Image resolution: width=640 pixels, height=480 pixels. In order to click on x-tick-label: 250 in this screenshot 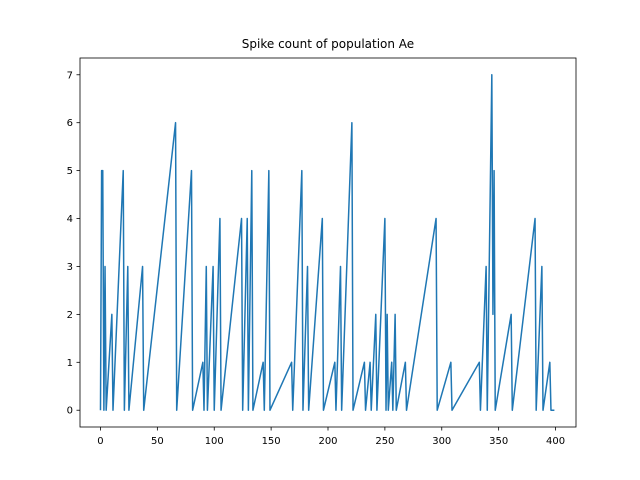, I will do `click(384, 441)`.